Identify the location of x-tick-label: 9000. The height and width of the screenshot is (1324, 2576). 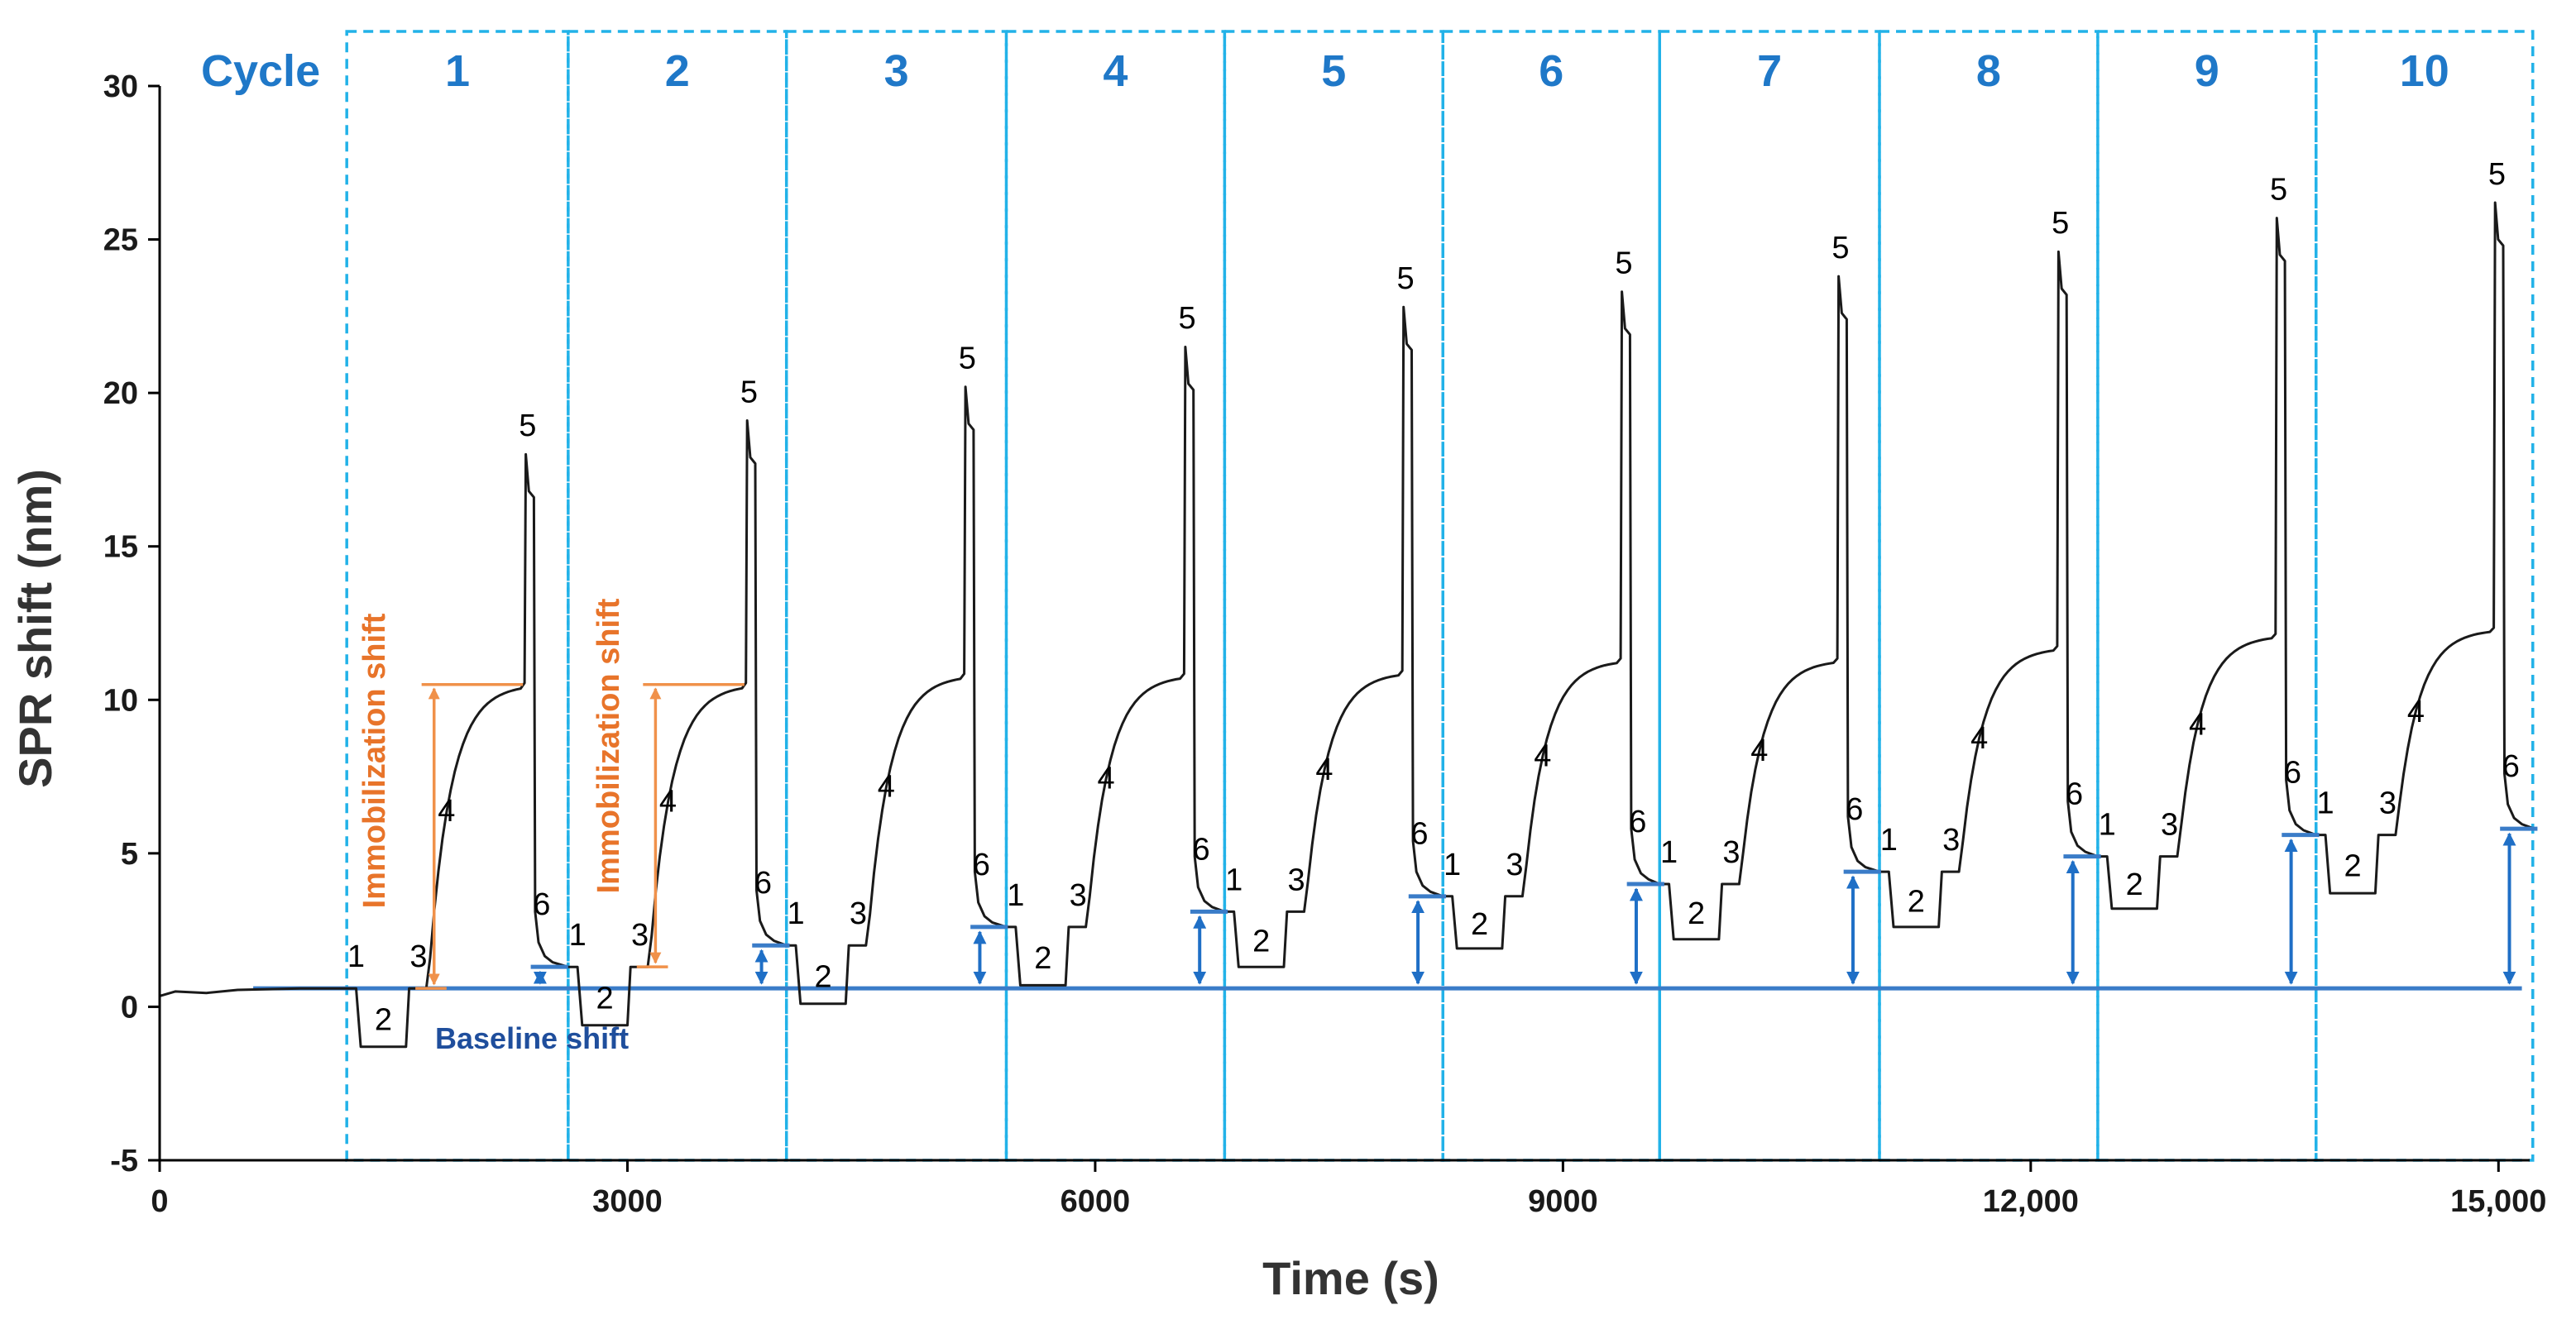
(1563, 1201).